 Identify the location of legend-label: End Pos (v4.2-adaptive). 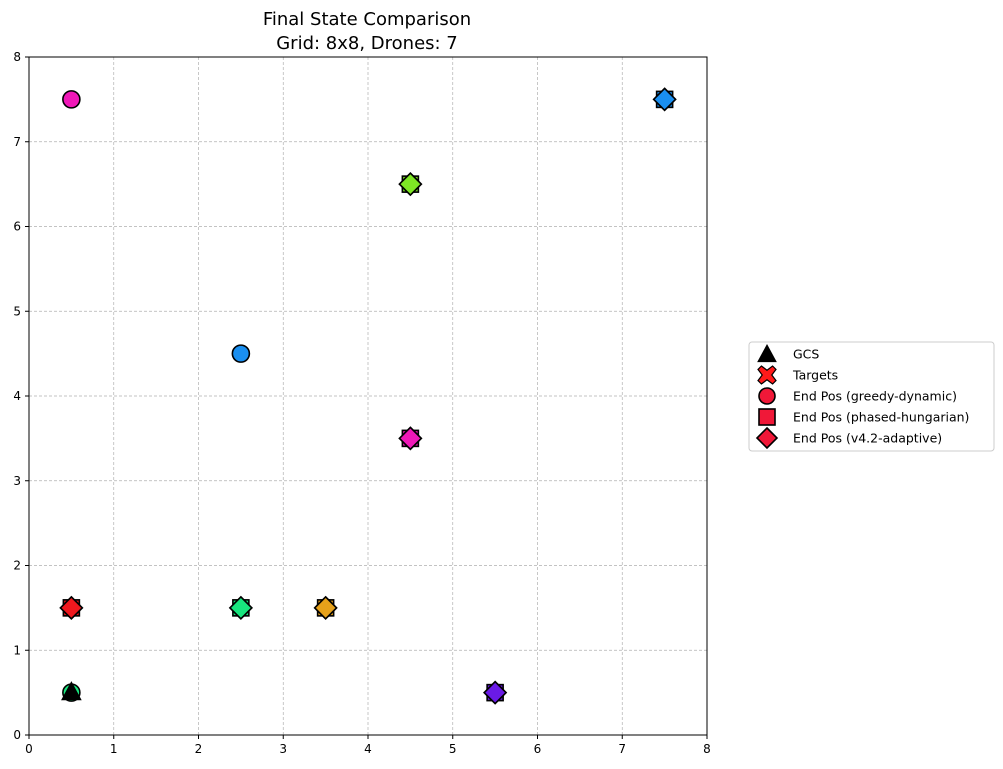
(867, 438).